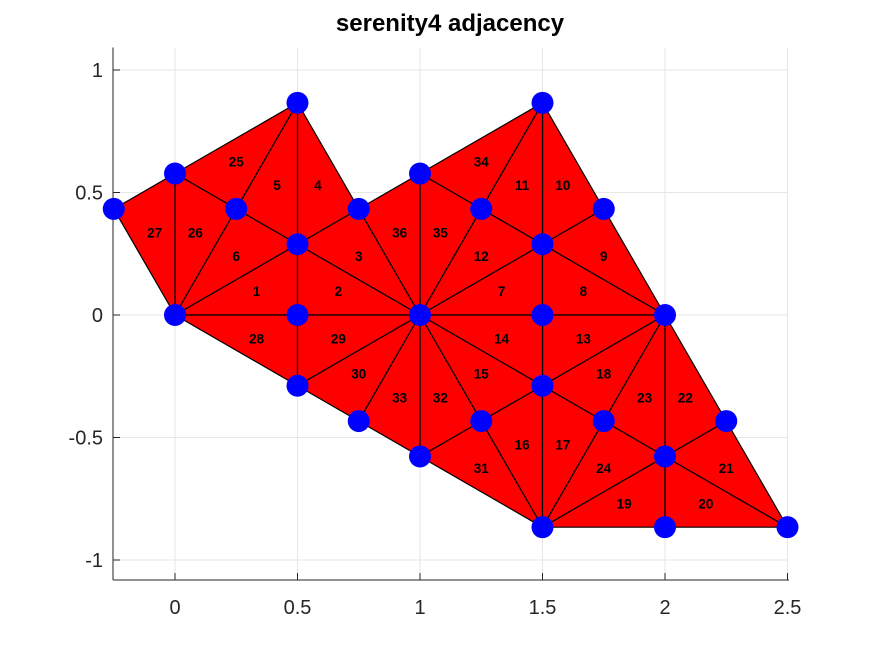 The height and width of the screenshot is (654, 872). What do you see at coordinates (604, 374) in the screenshot?
I see `triangle-number-label: 18` at bounding box center [604, 374].